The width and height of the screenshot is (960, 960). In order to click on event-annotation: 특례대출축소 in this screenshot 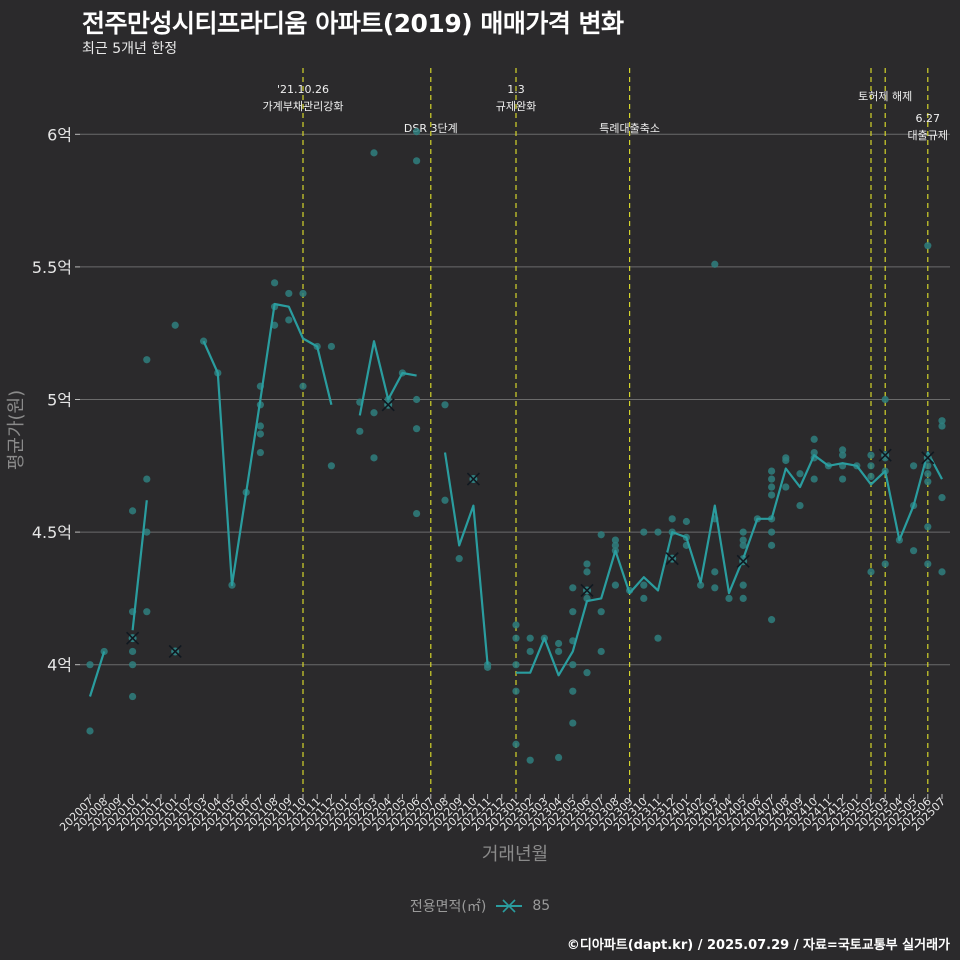, I will do `click(629, 128)`.